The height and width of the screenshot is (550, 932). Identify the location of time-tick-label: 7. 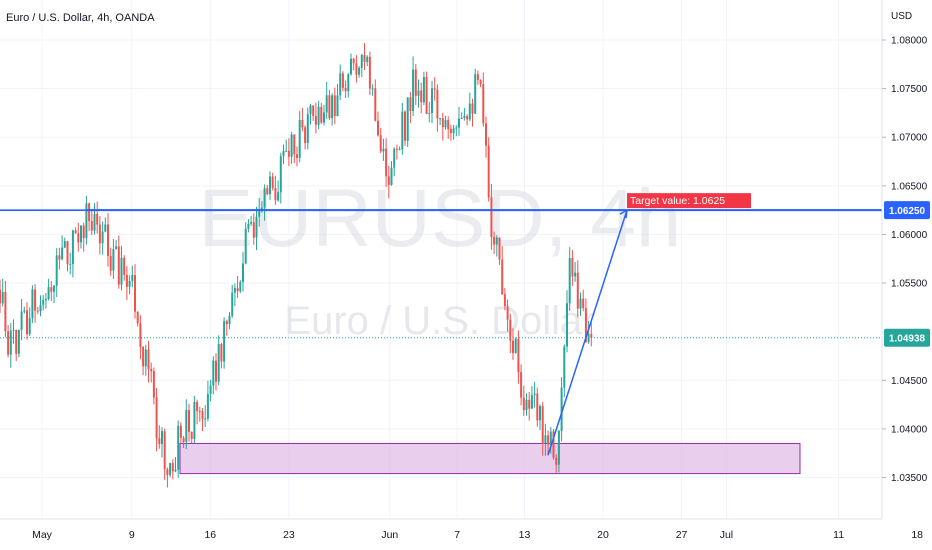
(457, 535).